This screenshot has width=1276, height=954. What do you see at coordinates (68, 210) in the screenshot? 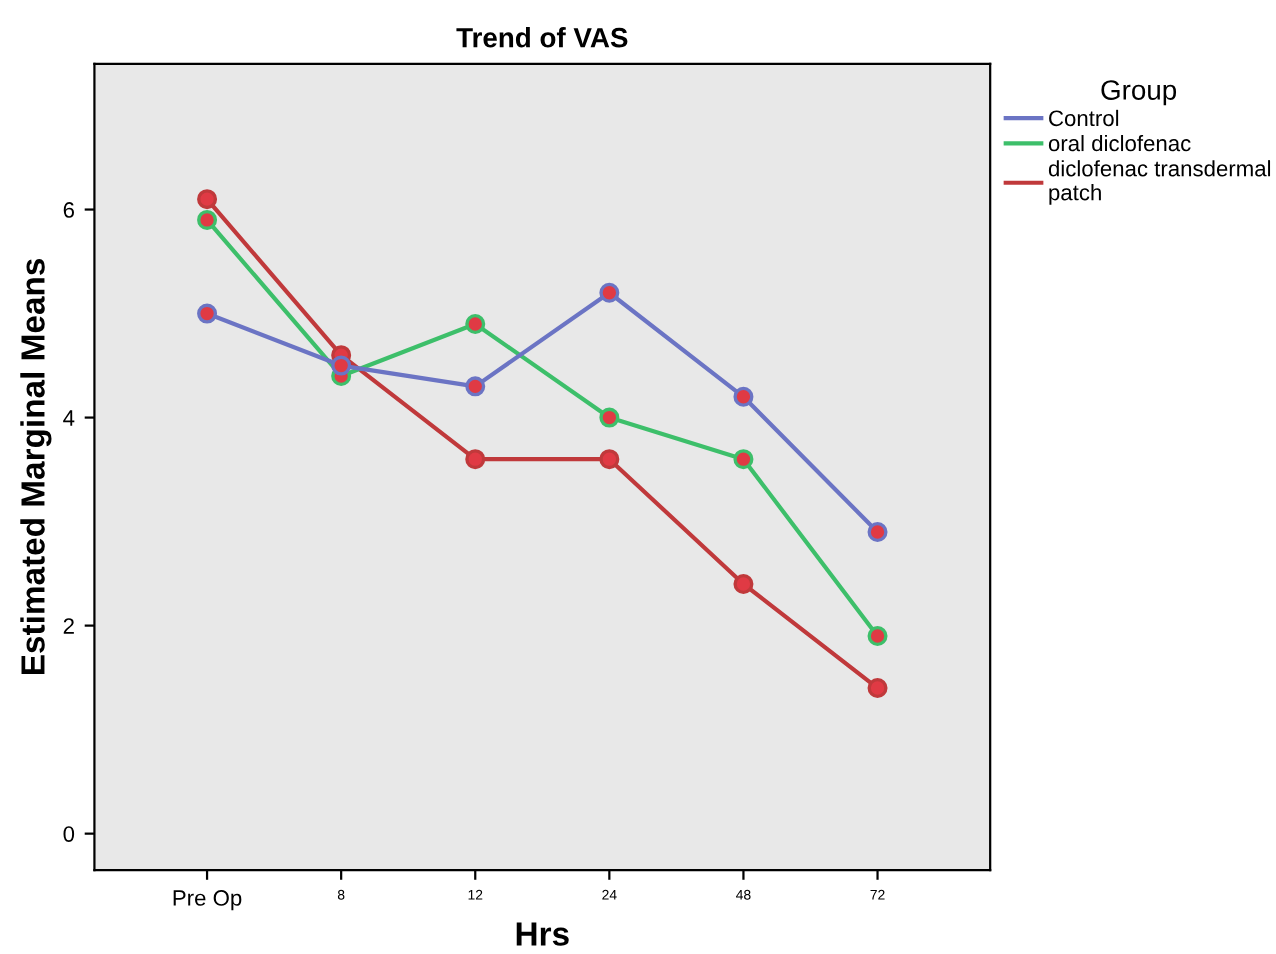
I see `y-tick-label: 6` at bounding box center [68, 210].